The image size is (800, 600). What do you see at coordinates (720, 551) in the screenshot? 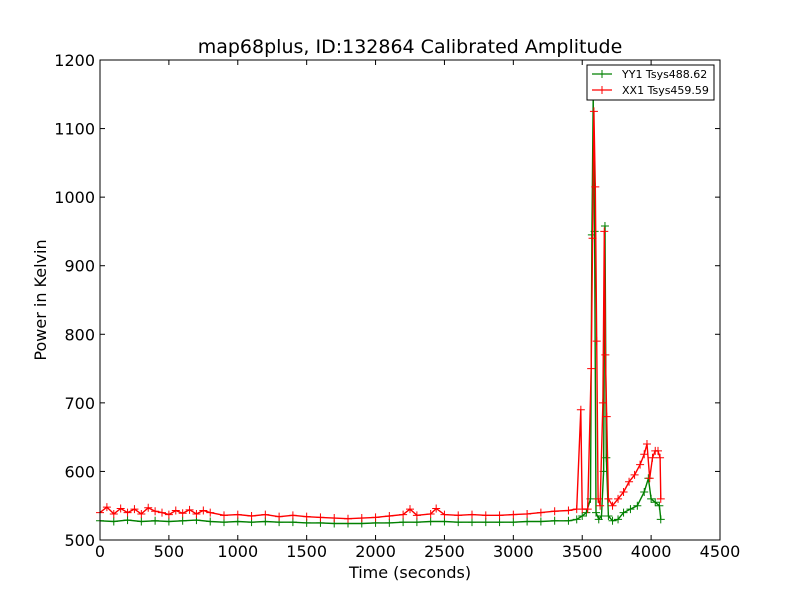
I see `x-tick-label: 4500` at bounding box center [720, 551].